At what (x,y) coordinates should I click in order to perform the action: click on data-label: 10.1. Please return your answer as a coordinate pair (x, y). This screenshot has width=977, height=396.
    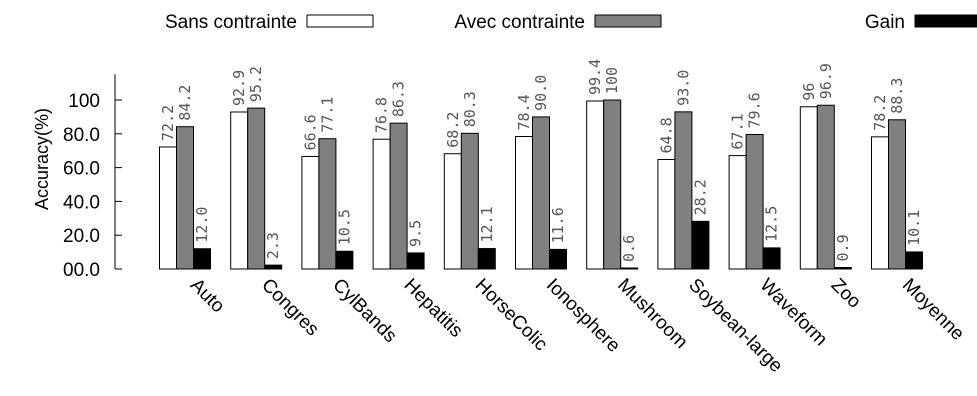
    Looking at the image, I should click on (914, 228).